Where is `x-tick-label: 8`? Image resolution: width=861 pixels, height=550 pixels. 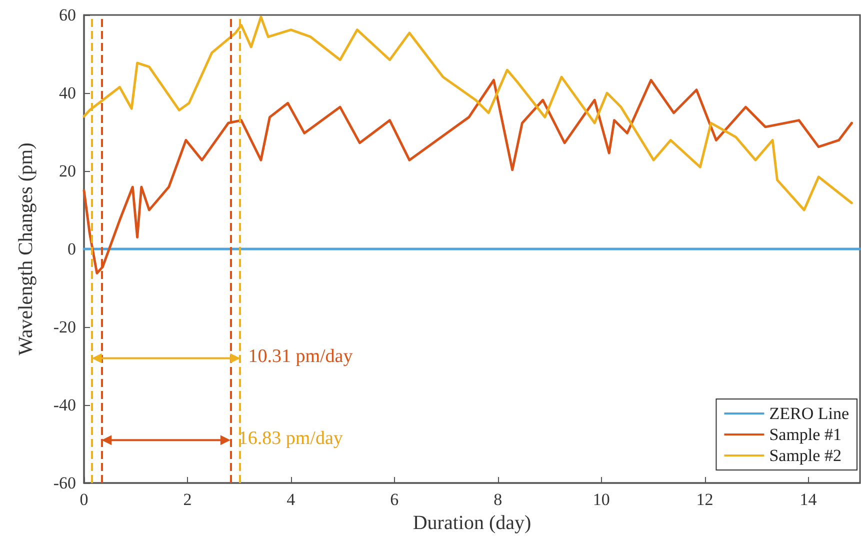
x-tick-label: 8 is located at coordinates (498, 499).